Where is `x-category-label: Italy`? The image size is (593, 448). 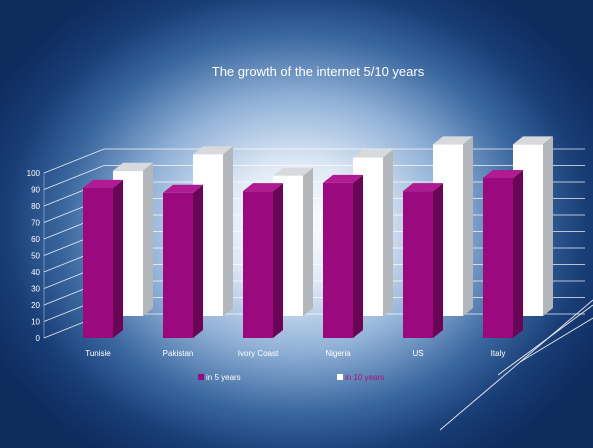
x-category-label: Italy is located at coordinates (498, 353).